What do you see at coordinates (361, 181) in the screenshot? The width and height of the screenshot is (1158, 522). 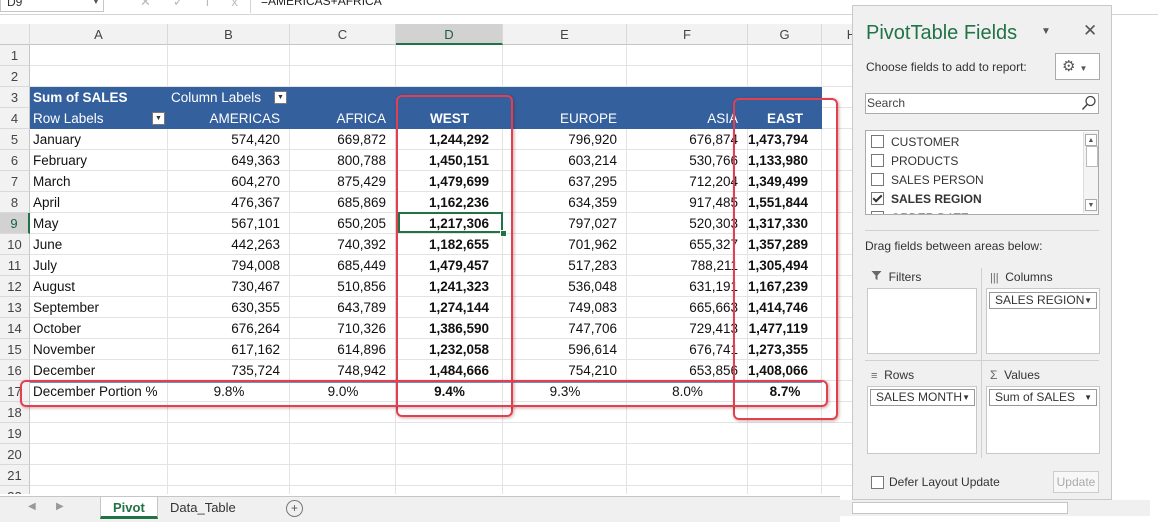 I see `value-cell: 875,429` at bounding box center [361, 181].